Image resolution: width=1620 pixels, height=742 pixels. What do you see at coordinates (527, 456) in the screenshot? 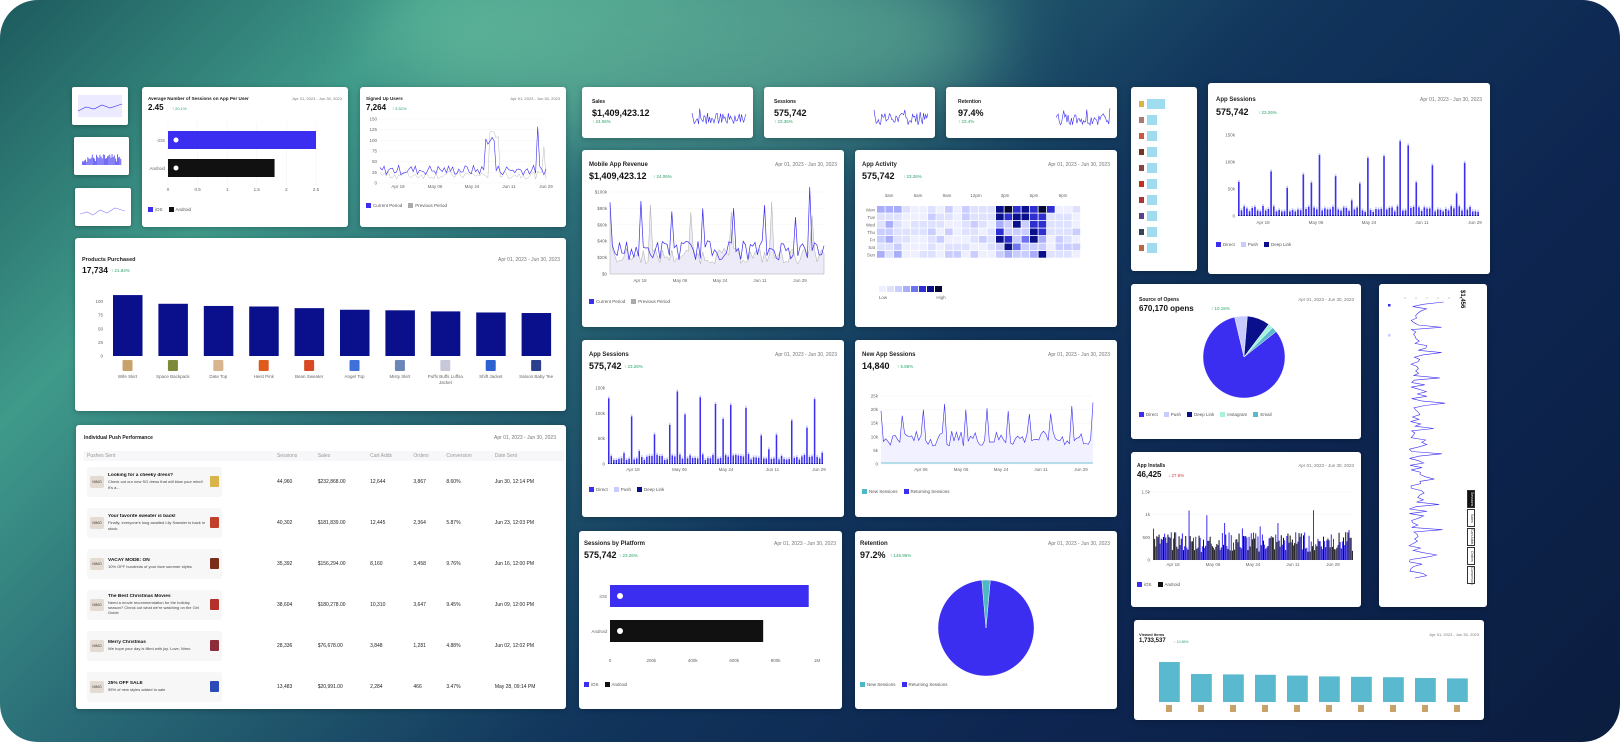
I see `column-header: Date Sent` at bounding box center [527, 456].